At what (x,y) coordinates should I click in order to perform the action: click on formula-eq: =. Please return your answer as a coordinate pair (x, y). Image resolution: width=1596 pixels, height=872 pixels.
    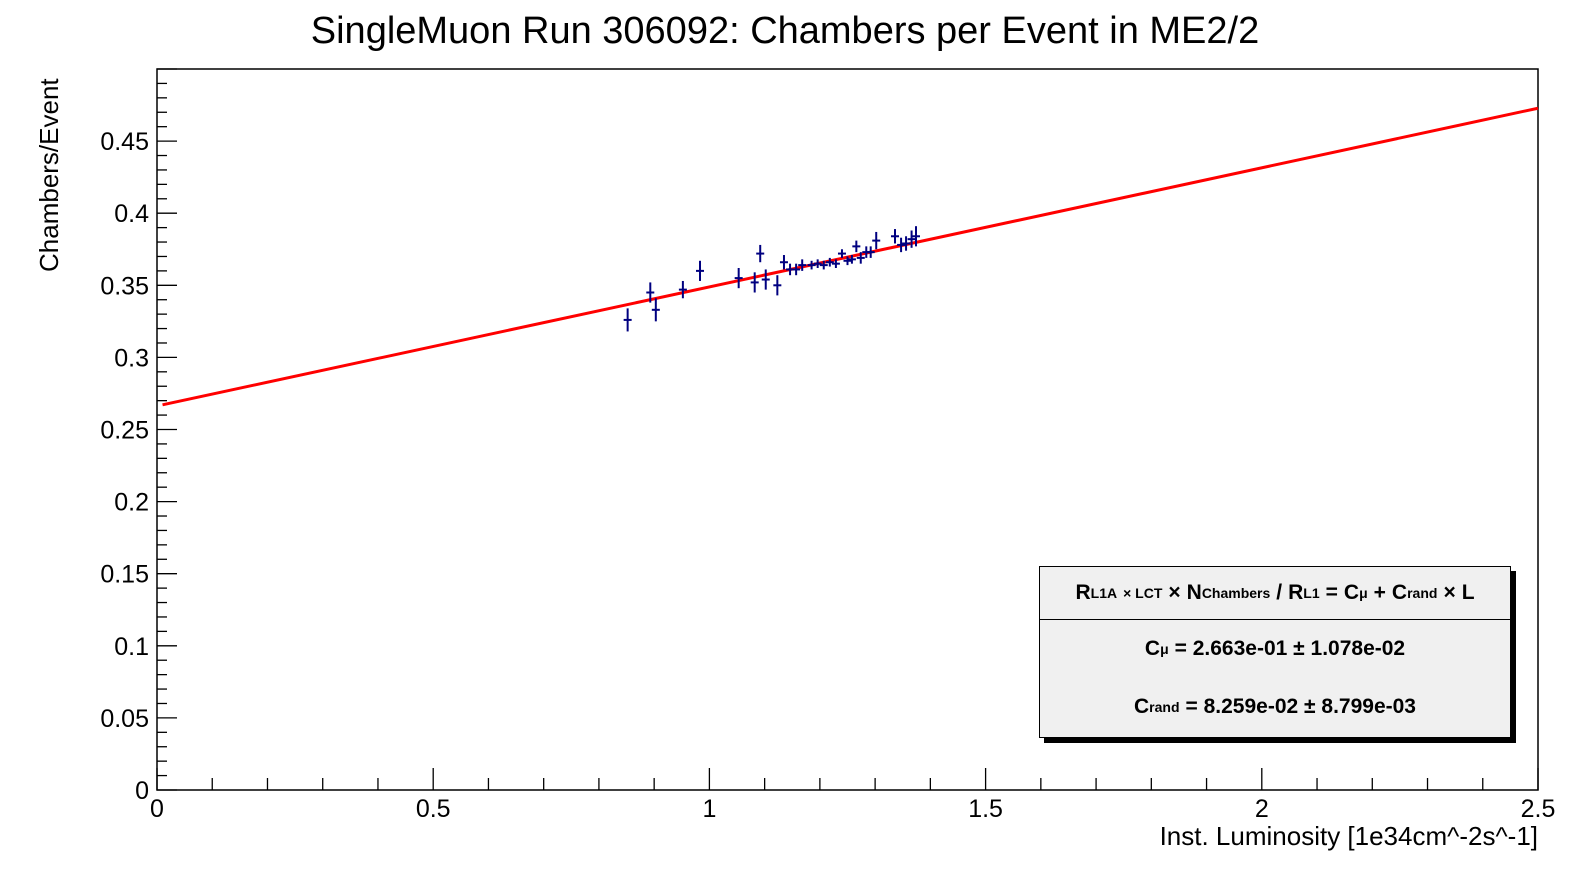
    Looking at the image, I should click on (1331, 592).